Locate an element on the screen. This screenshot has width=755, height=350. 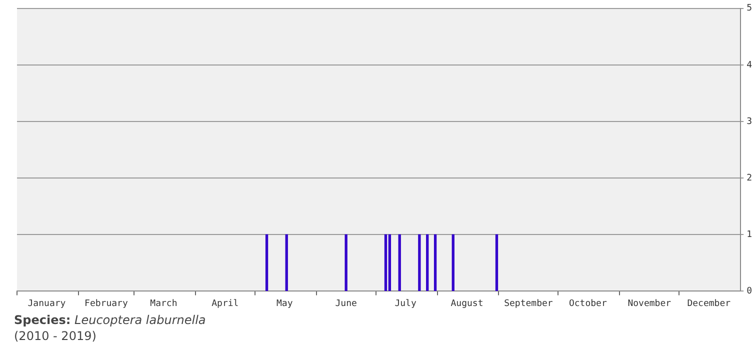
x-tick-label: November is located at coordinates (650, 303).